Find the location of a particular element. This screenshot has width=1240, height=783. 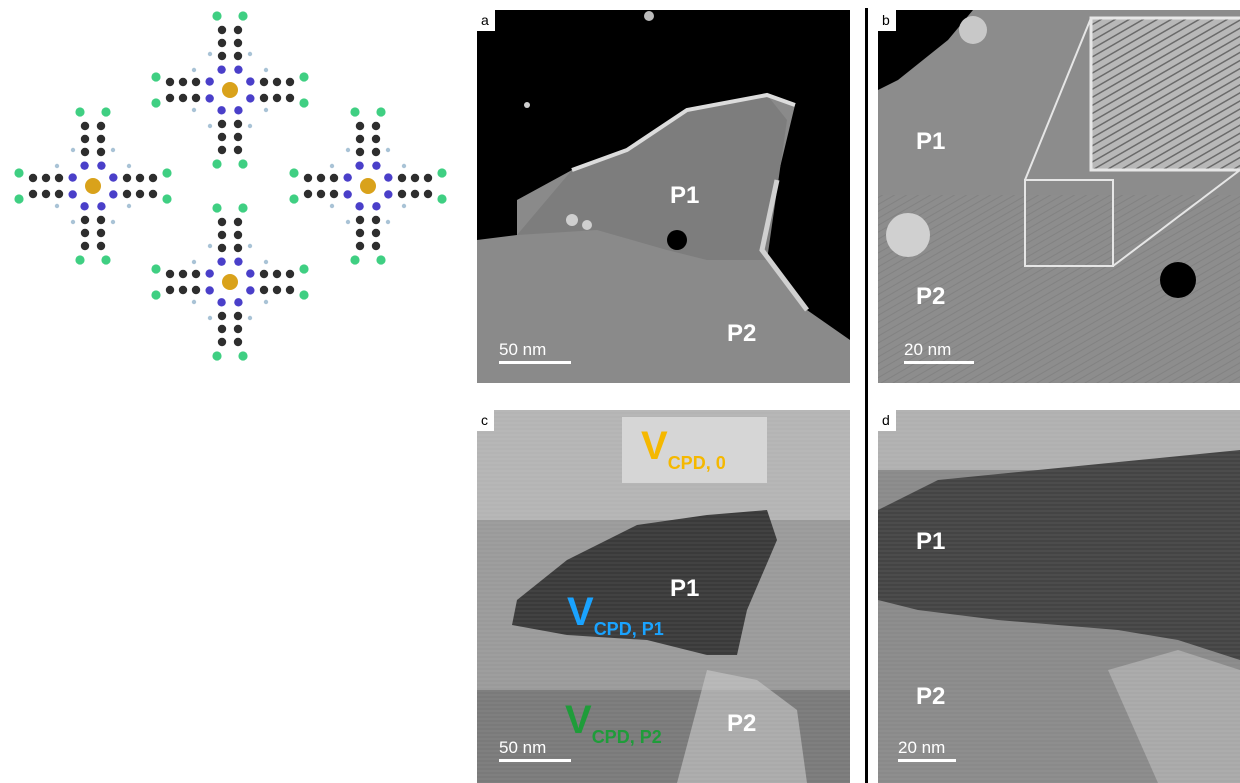

scale-bar: 20 nm is located at coordinates (939, 352).